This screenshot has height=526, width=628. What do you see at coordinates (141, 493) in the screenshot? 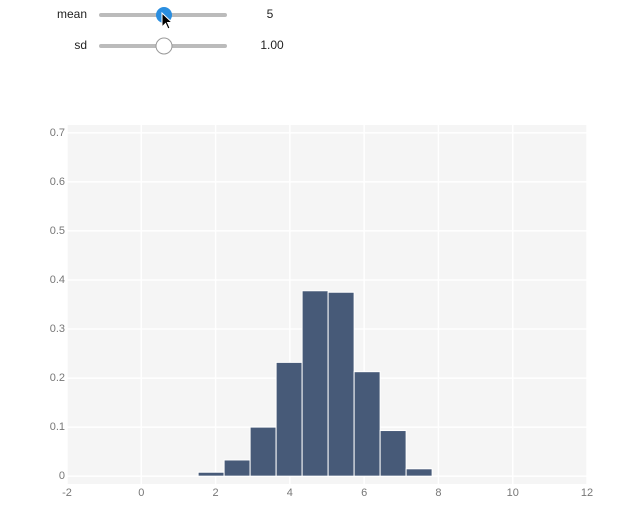
I see `x-tick-label: 0` at bounding box center [141, 493].